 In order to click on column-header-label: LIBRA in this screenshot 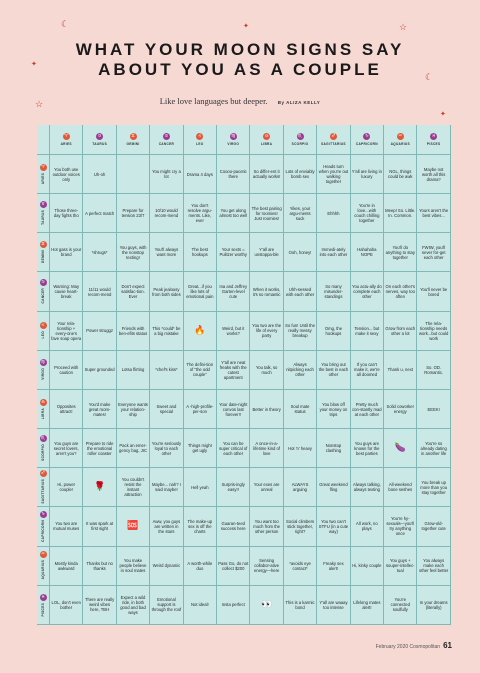, I will do `click(267, 143)`.